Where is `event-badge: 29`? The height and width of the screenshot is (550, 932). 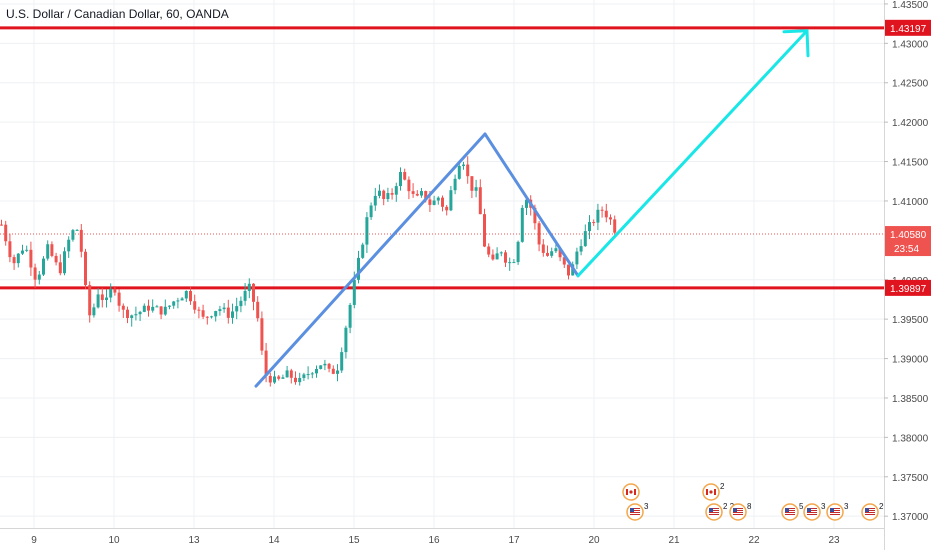
event-badge: 29 is located at coordinates (874, 511).